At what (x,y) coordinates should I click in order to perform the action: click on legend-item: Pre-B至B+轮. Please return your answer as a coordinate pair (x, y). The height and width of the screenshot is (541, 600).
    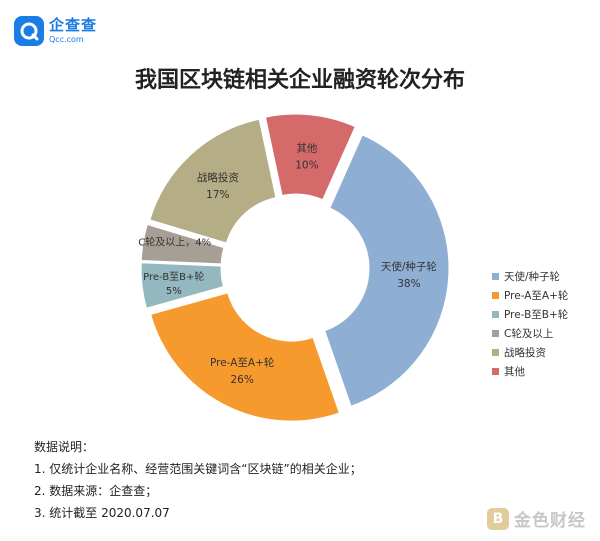
    Looking at the image, I should click on (530, 314).